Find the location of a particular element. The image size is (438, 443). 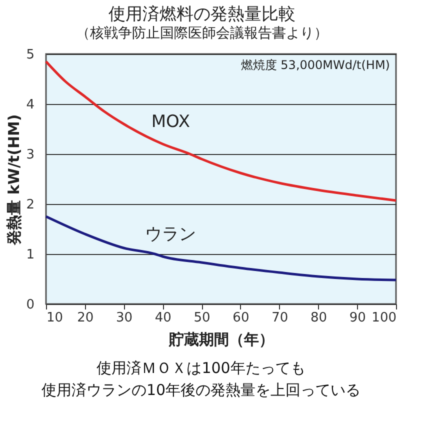

y-tick-label: 4 is located at coordinates (30, 105).